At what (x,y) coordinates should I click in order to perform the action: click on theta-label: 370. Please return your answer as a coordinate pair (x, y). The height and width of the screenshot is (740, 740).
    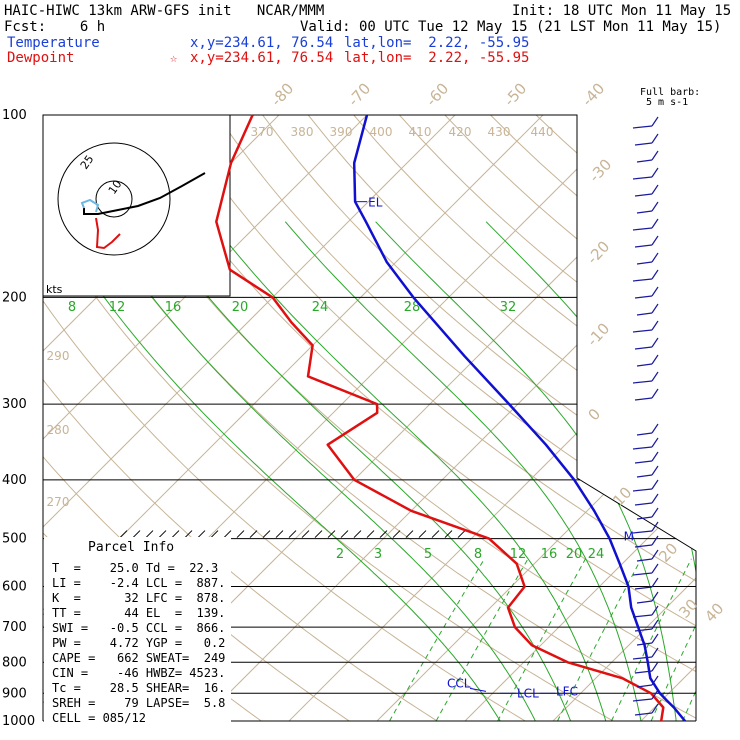
    Looking at the image, I should click on (262, 132).